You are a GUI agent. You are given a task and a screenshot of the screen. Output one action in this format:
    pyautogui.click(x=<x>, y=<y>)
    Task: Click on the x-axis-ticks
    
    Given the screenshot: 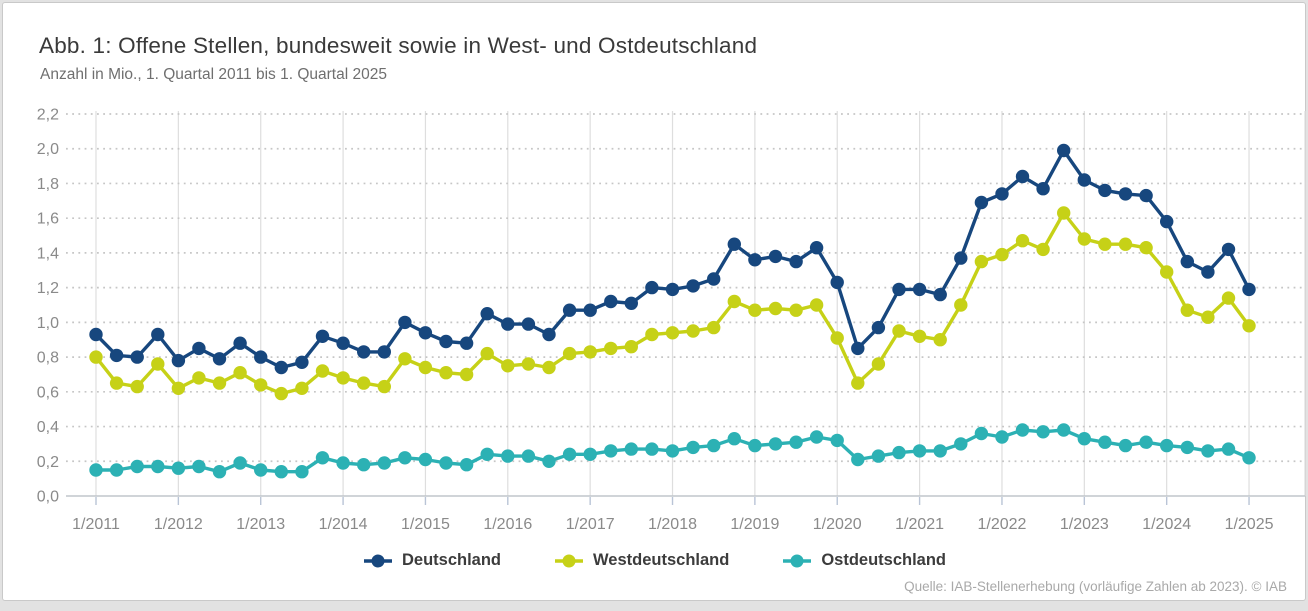 What is the action you would take?
    pyautogui.click(x=672, y=501)
    